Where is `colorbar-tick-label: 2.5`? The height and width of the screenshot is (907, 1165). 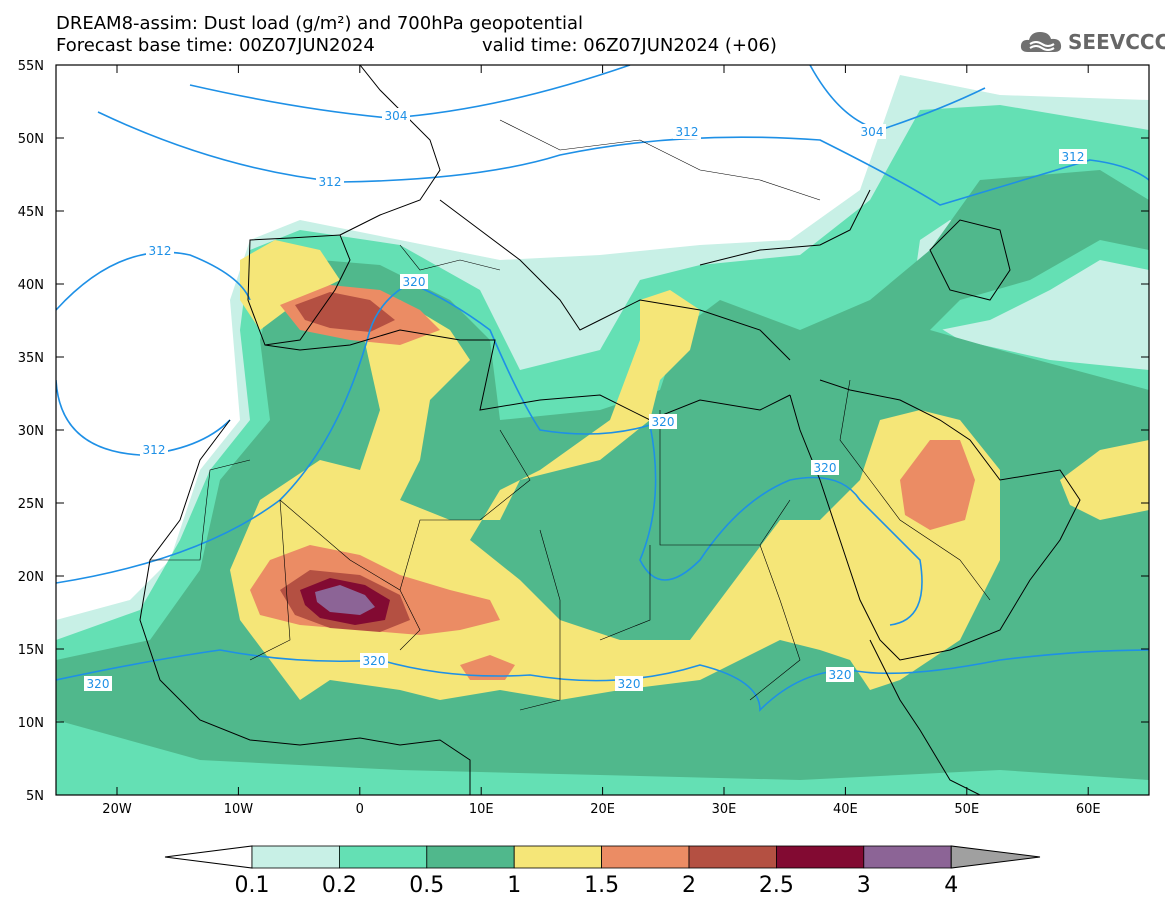
colorbar-tick-label: 2.5 is located at coordinates (776, 885).